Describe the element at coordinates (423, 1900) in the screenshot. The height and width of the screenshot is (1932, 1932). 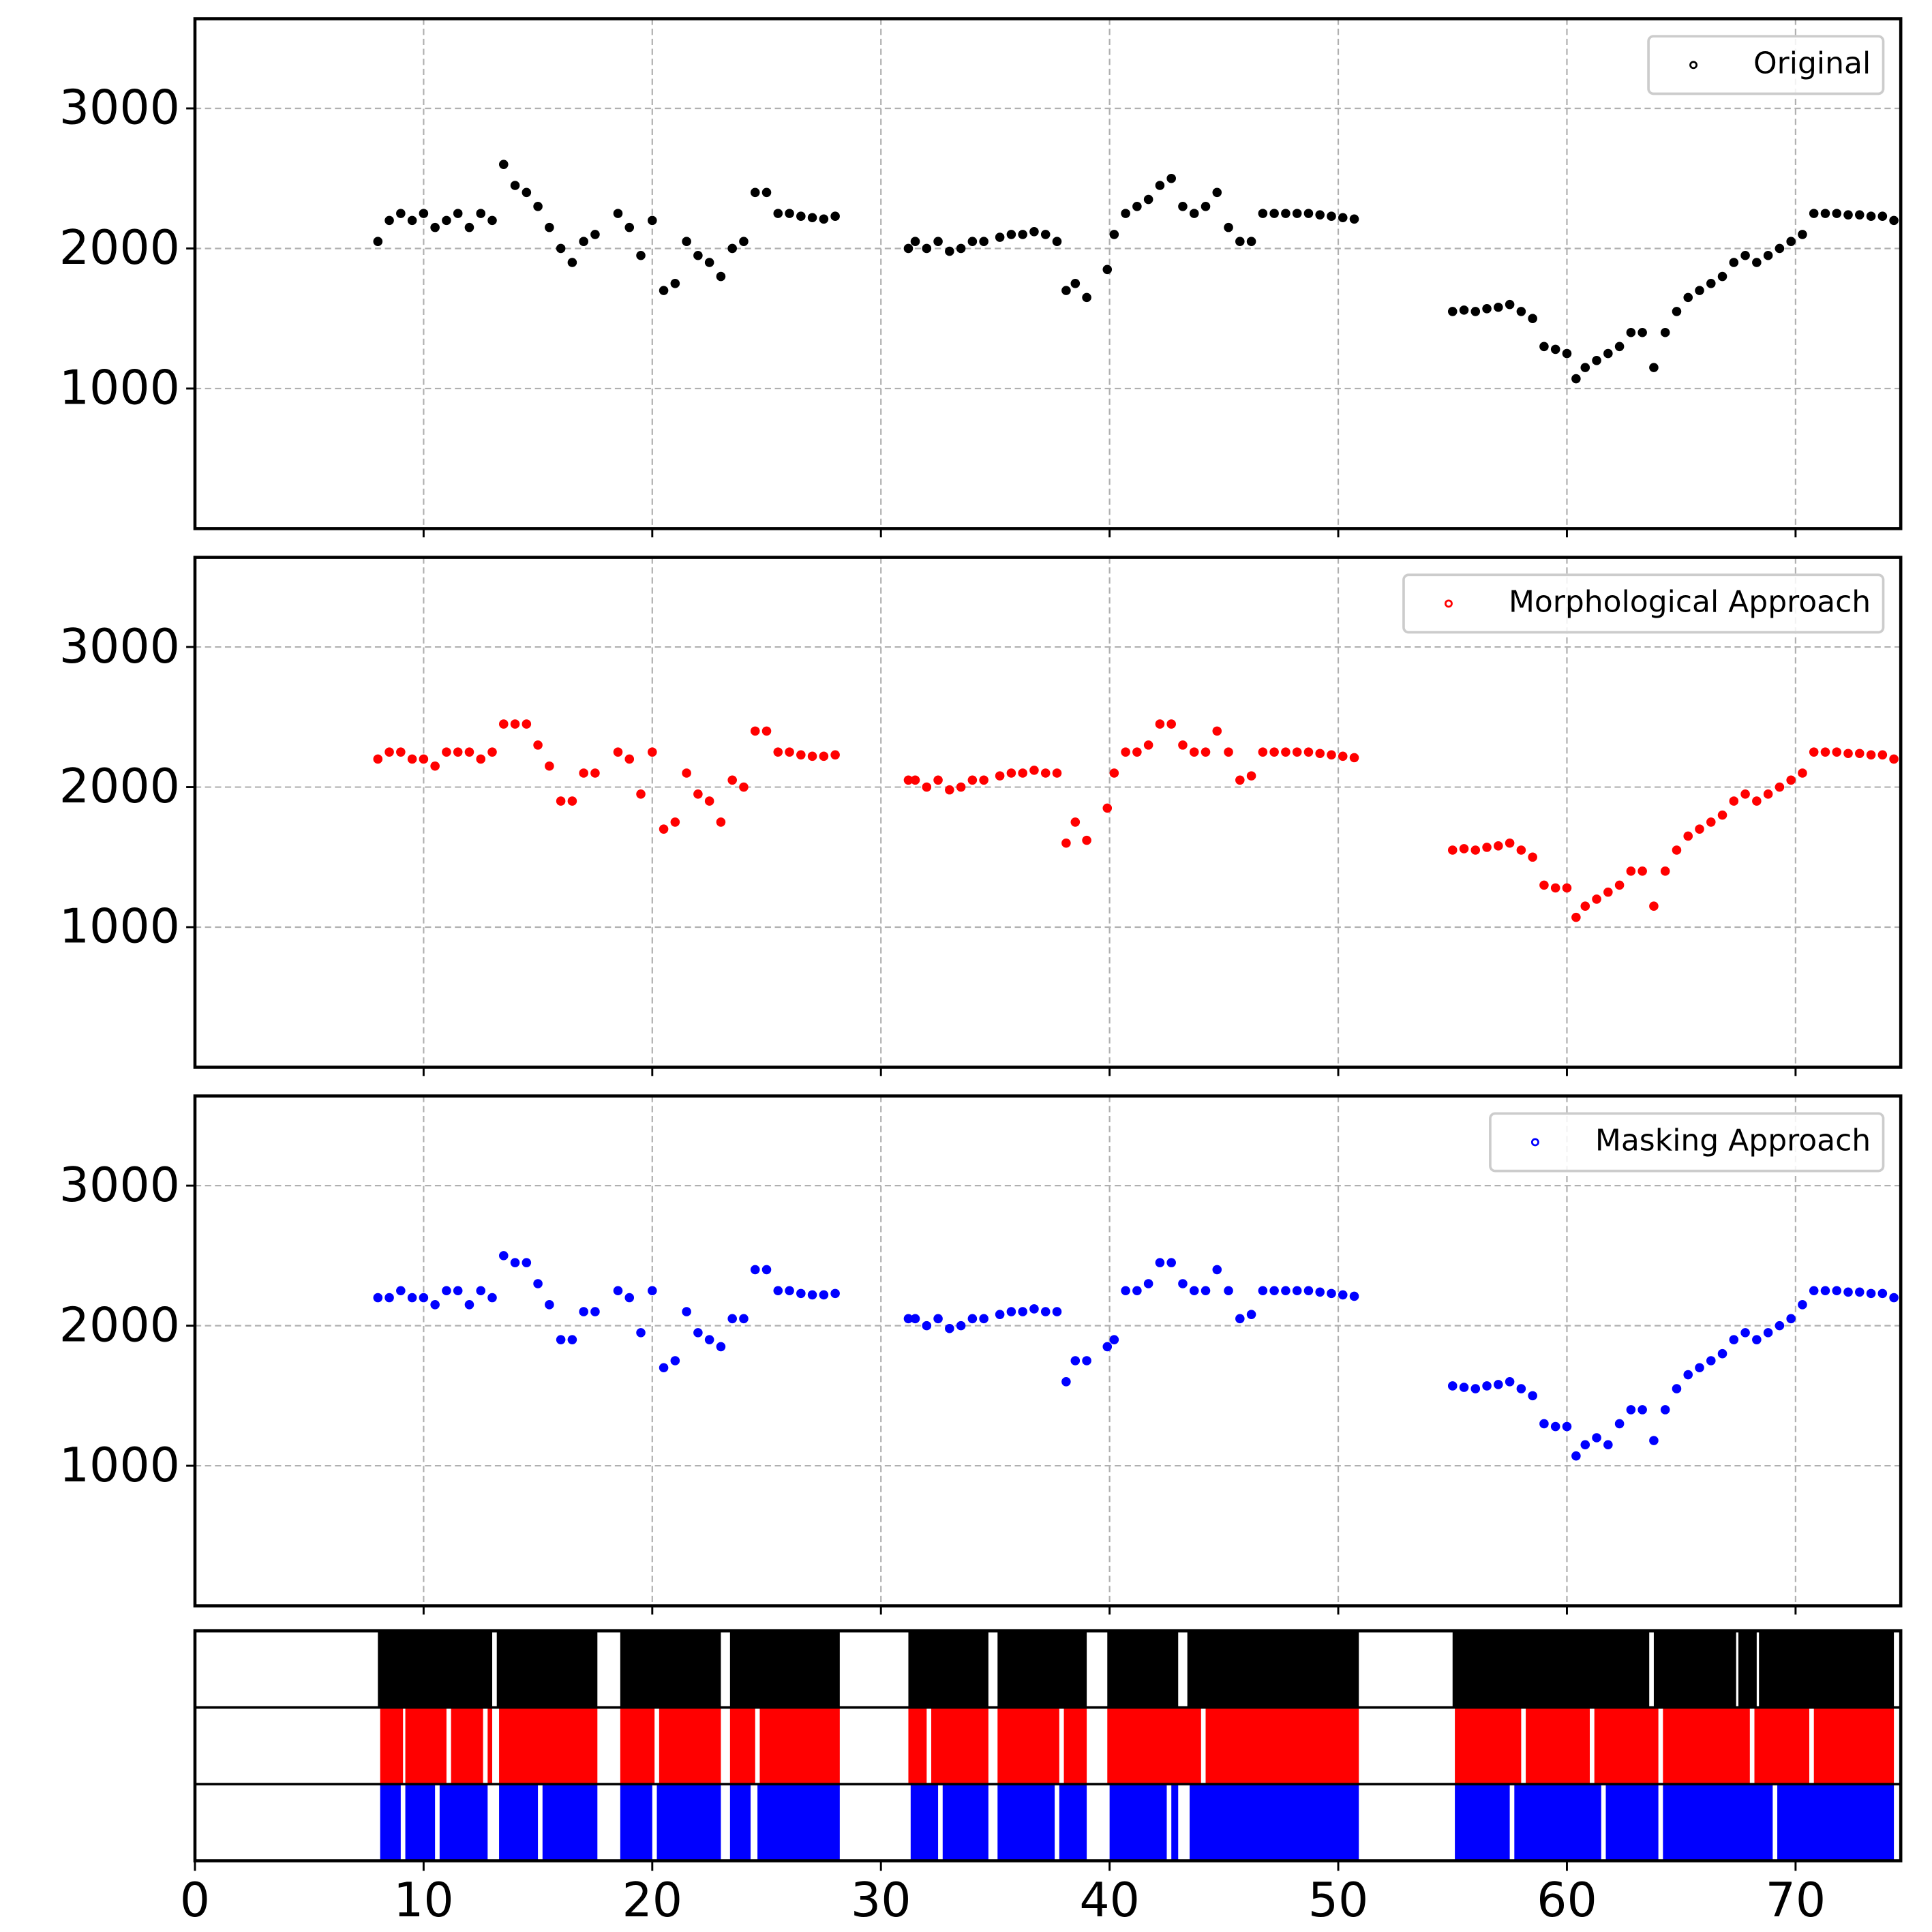
I see `x-tick-label: 10` at that location.